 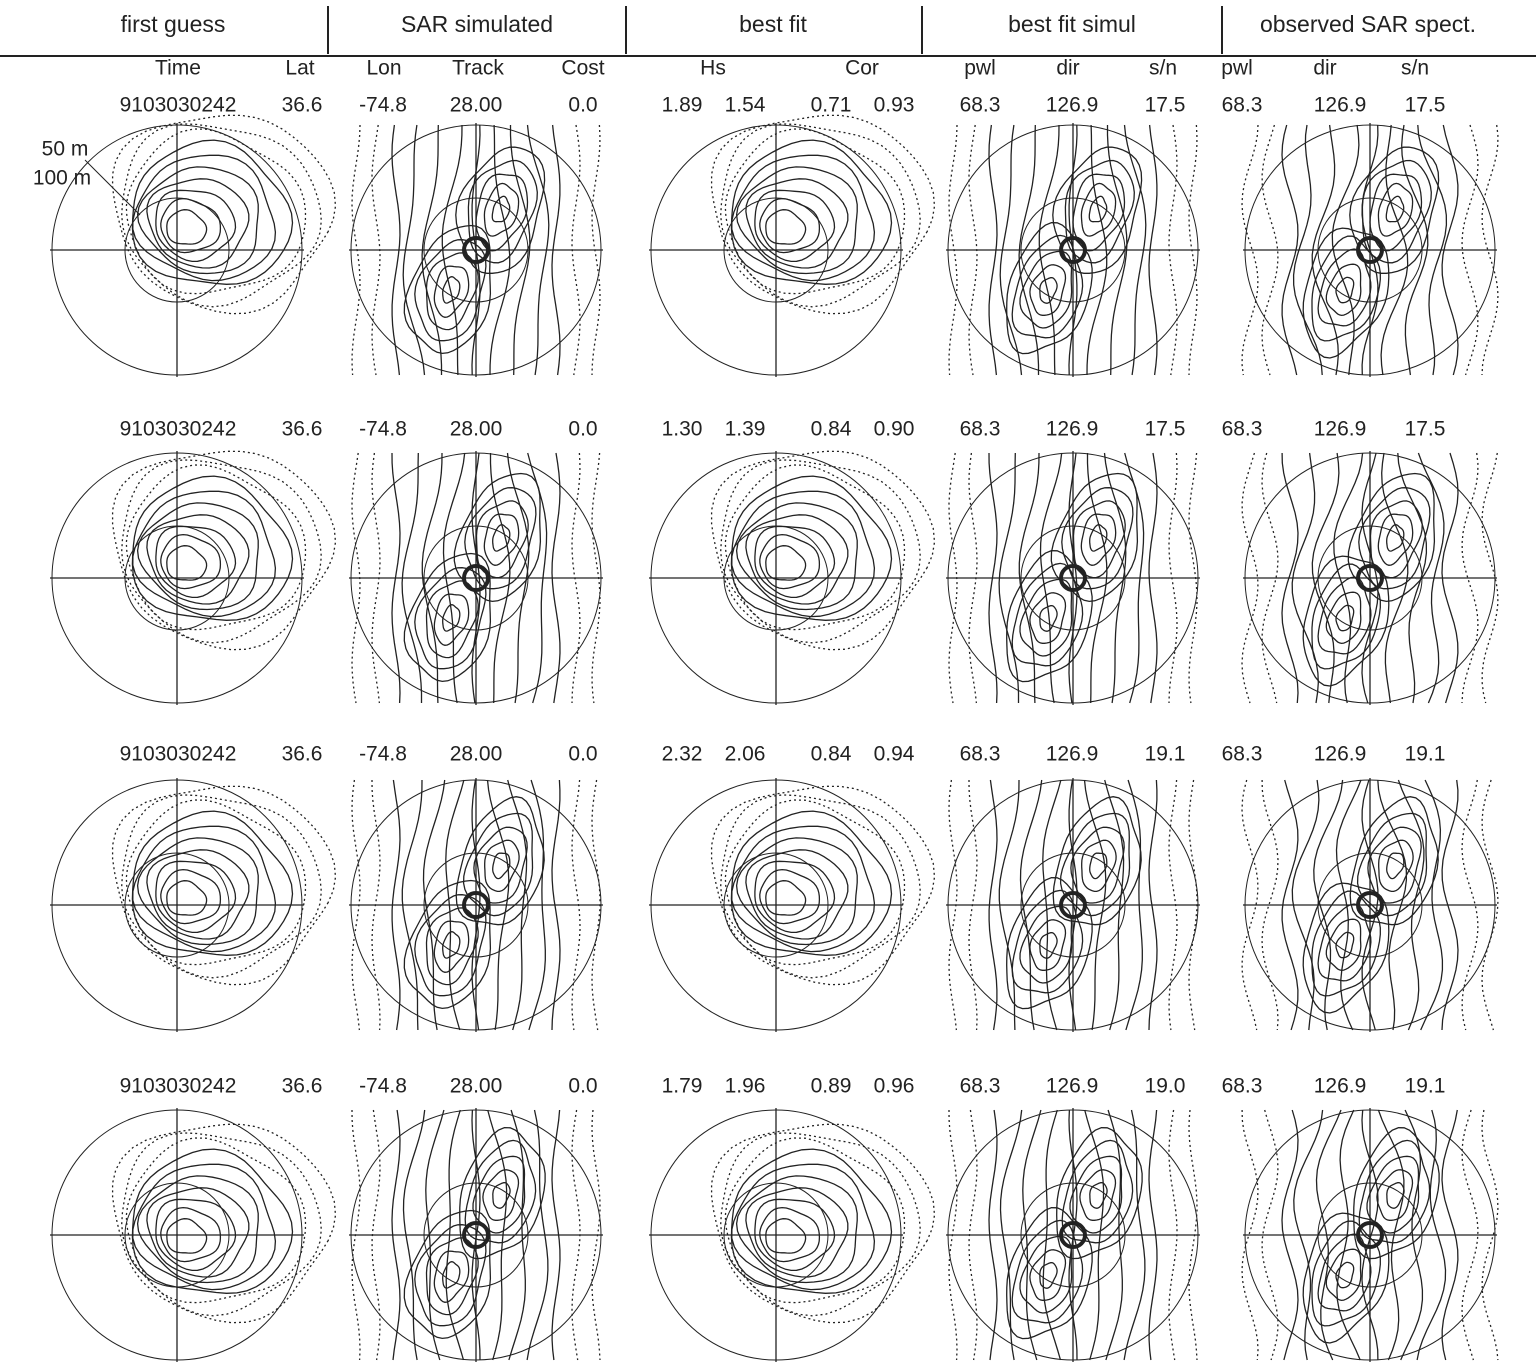 What do you see at coordinates (682, 1086) in the screenshot?
I see `value: 1.79` at bounding box center [682, 1086].